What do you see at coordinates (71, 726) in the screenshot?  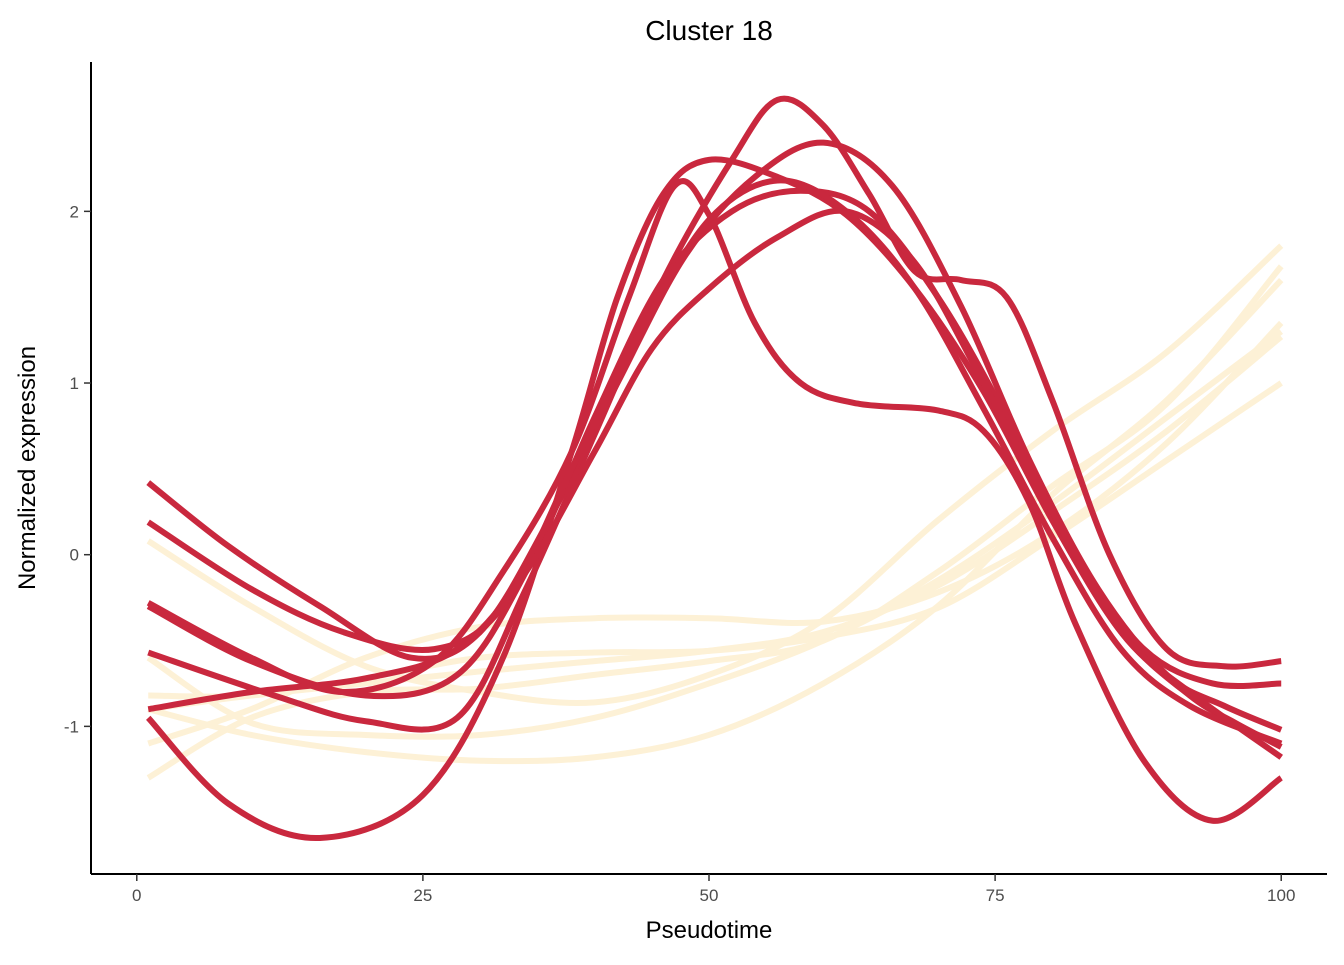 I see `y-tick-label: -1` at bounding box center [71, 726].